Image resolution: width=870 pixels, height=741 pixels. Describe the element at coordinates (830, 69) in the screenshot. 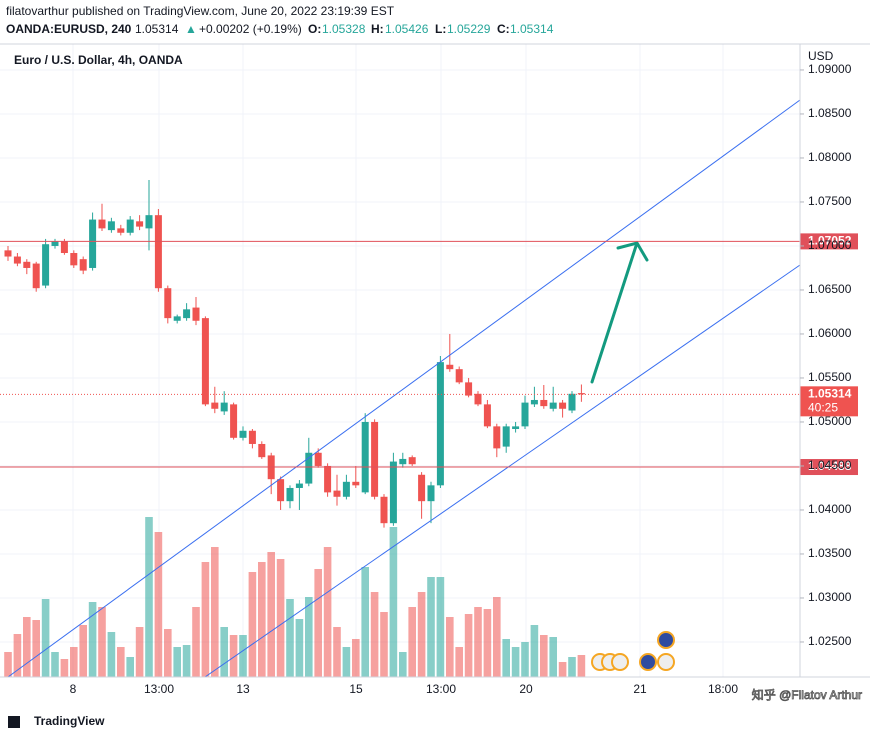

I see `y-tick-label: 1.09000` at that location.